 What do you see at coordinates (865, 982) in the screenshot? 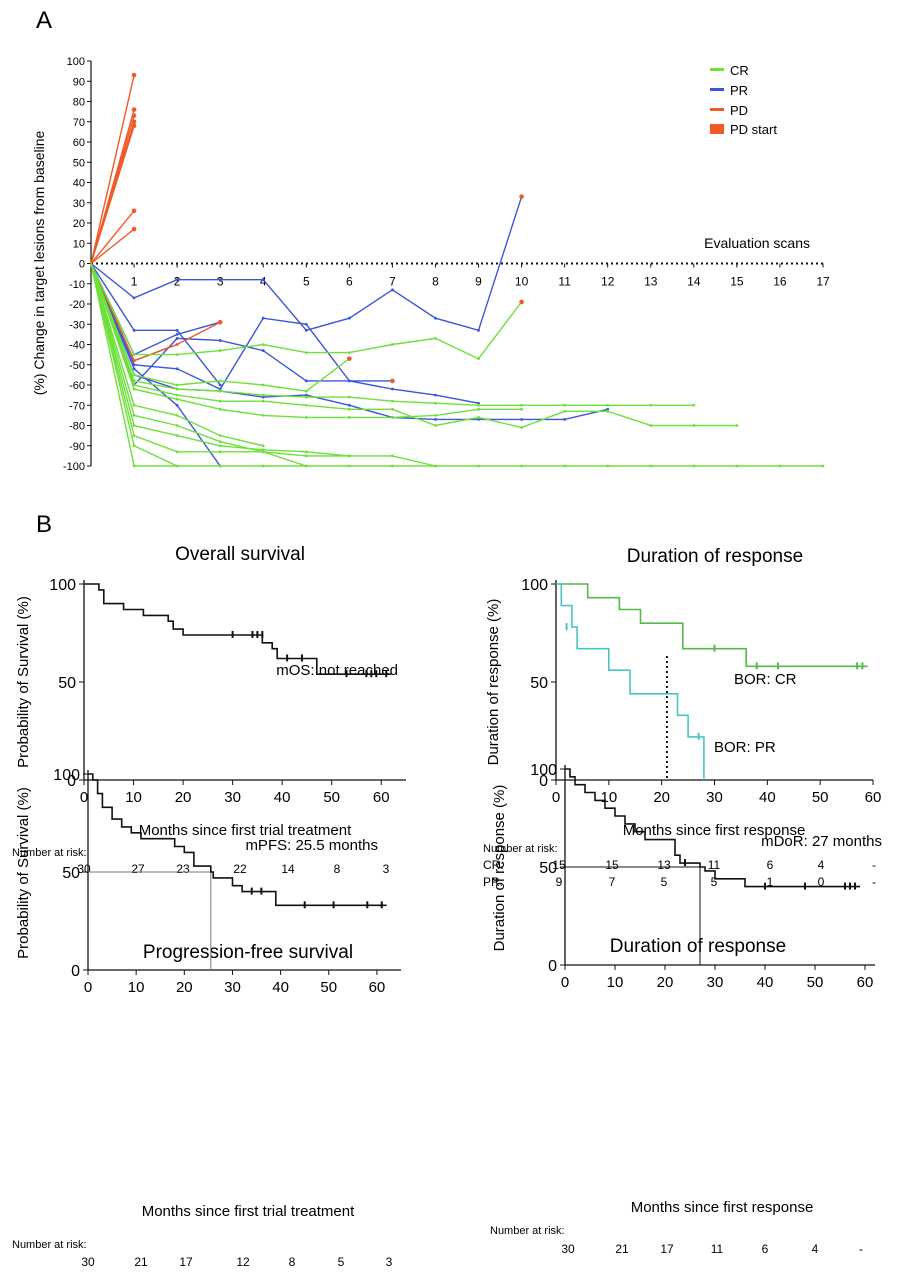
I see `dor-x-tick-label: 60` at bounding box center [865, 982].